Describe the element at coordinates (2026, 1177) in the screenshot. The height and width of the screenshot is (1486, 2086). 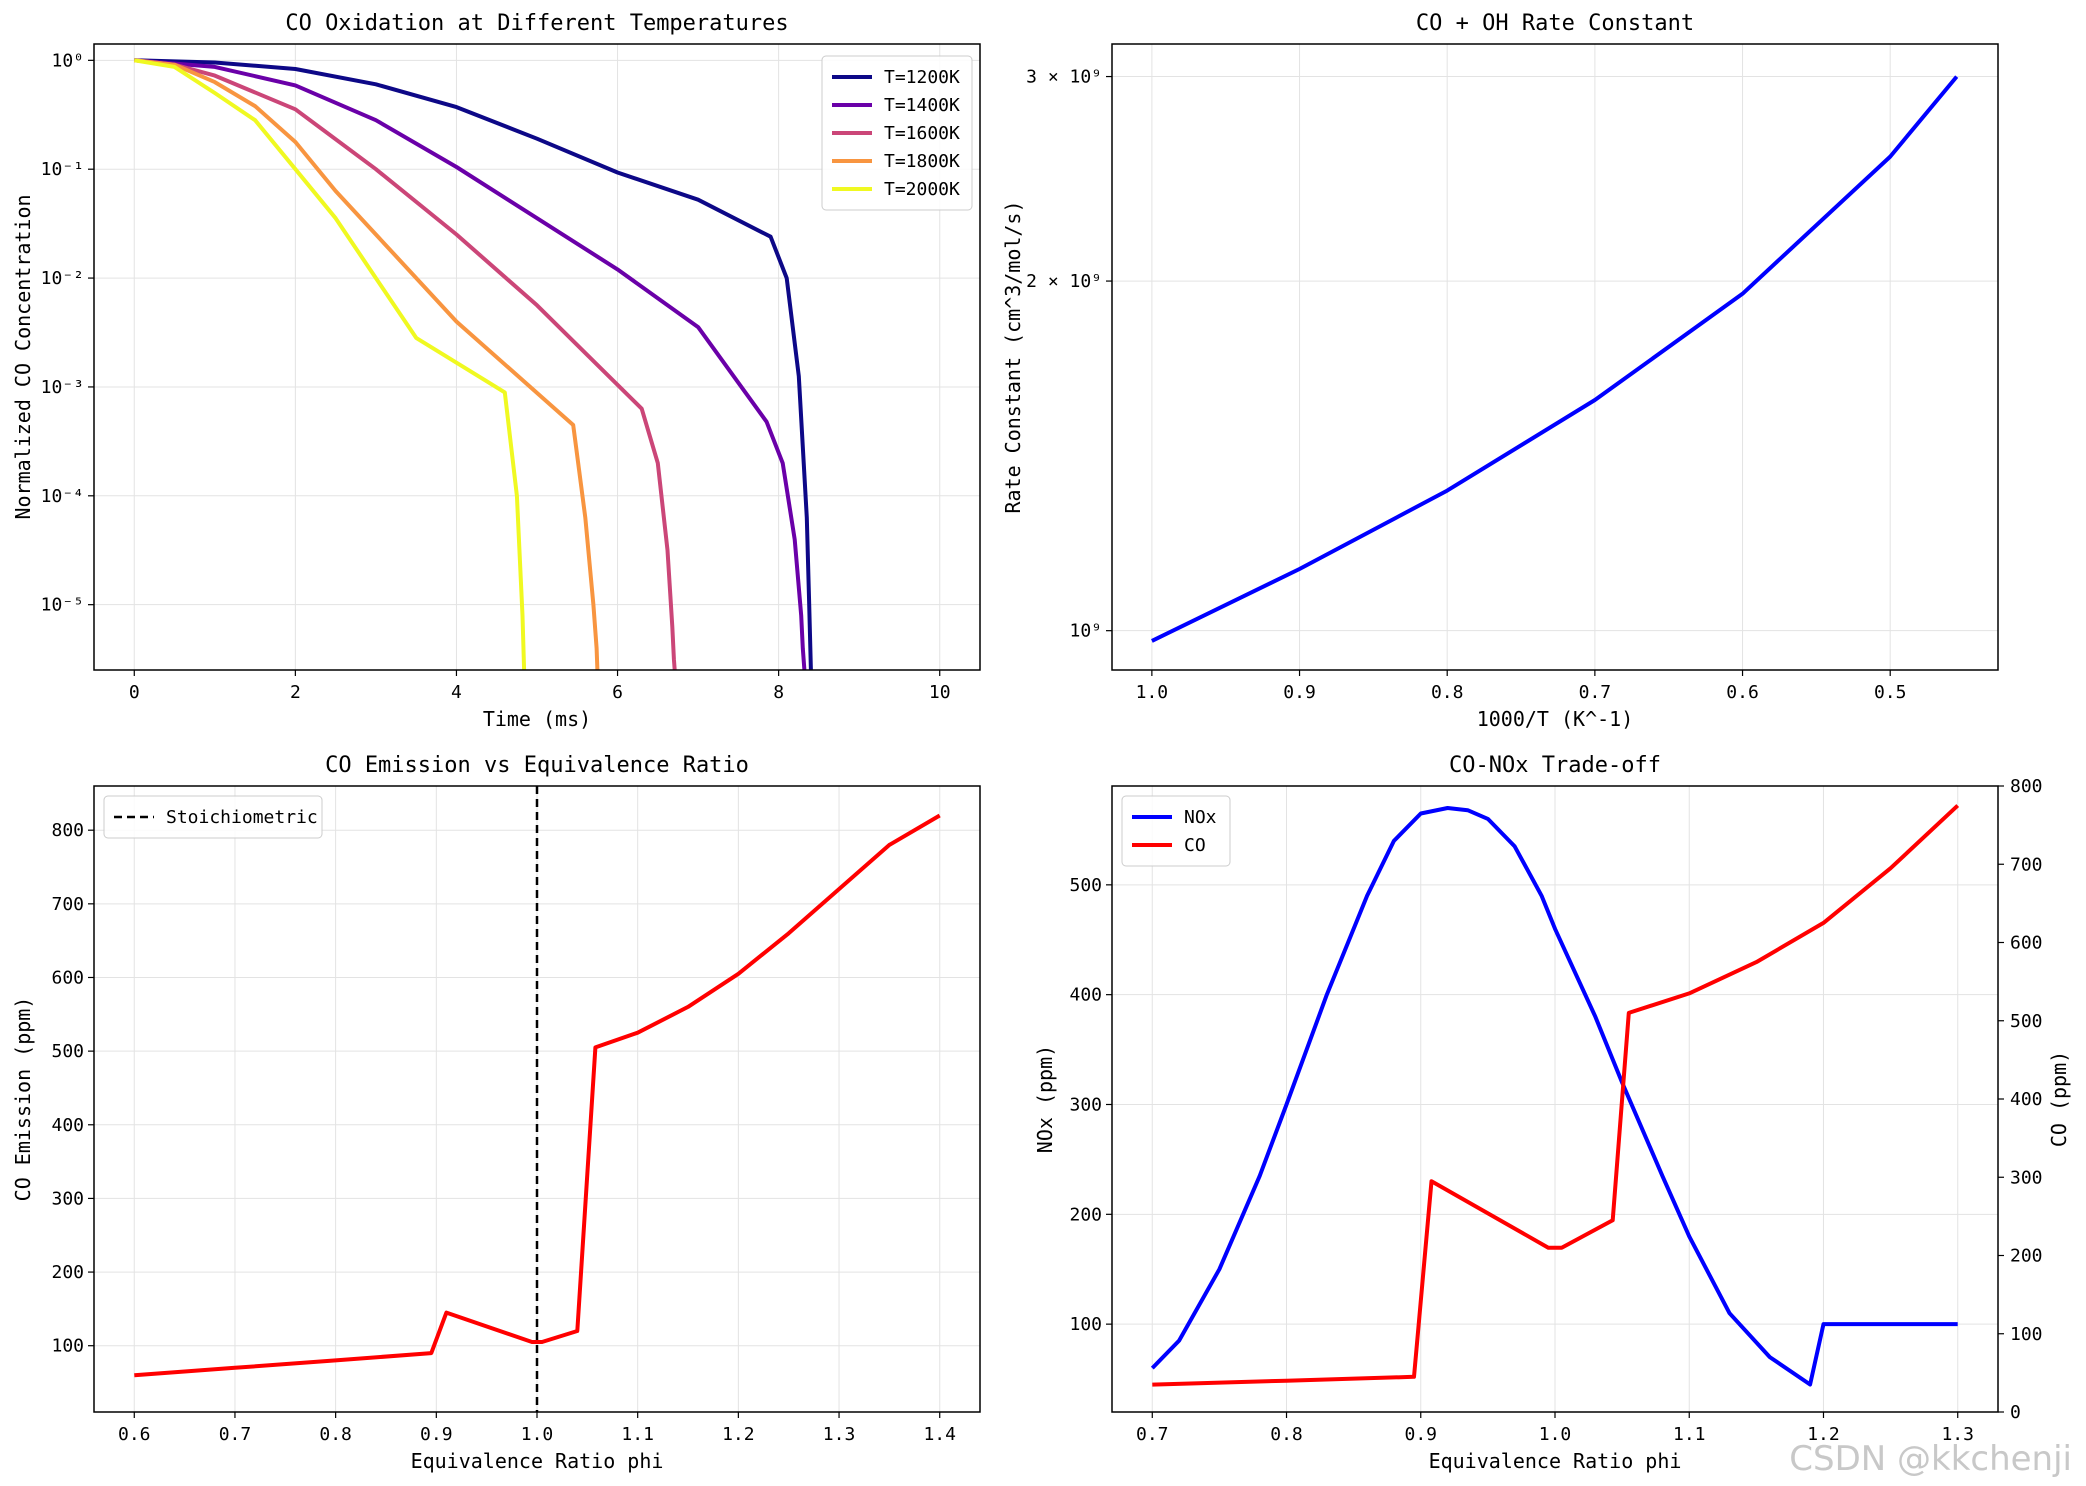
I see `y-right-tick-label: 300` at that location.